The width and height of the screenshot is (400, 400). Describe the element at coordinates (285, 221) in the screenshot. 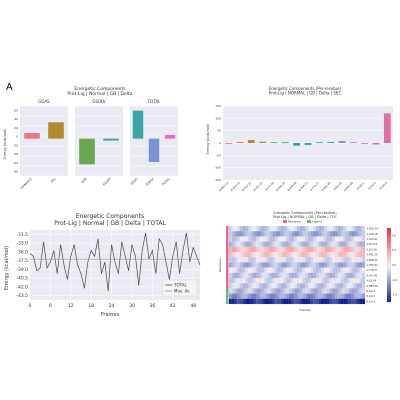

I see `legend-swatch` at that location.